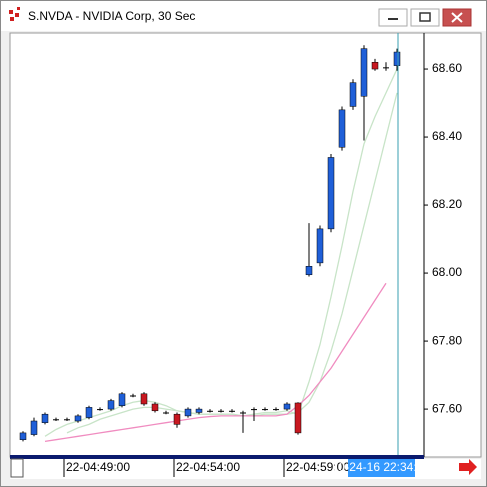 This screenshot has height=487, width=487. I want to click on cursor-label: 10-24-16 22:34:00, so click(381, 467).